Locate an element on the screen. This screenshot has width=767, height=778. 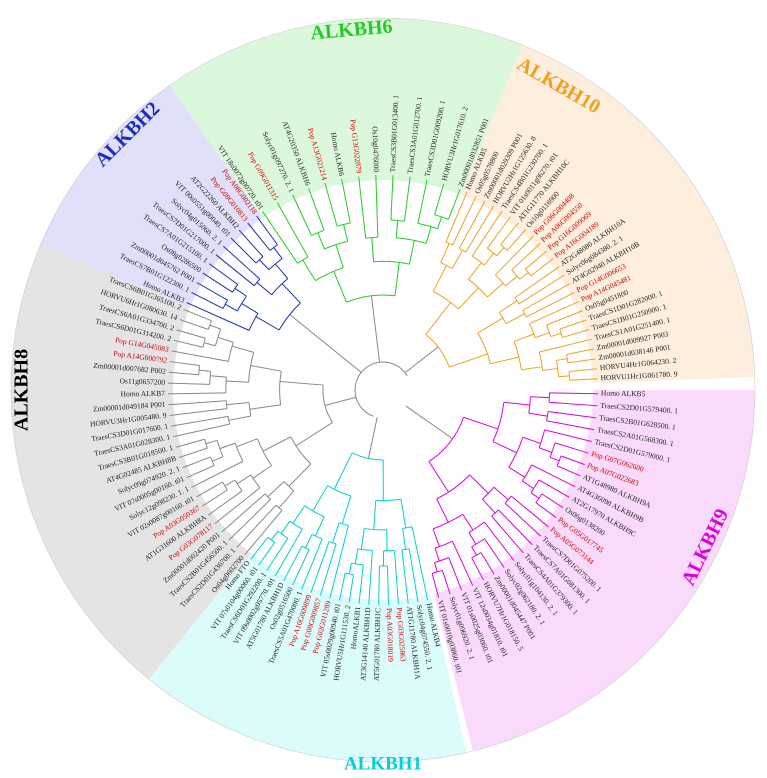
leaf-label: TraesCS3B01G013400. 1 is located at coordinates (394, 134).